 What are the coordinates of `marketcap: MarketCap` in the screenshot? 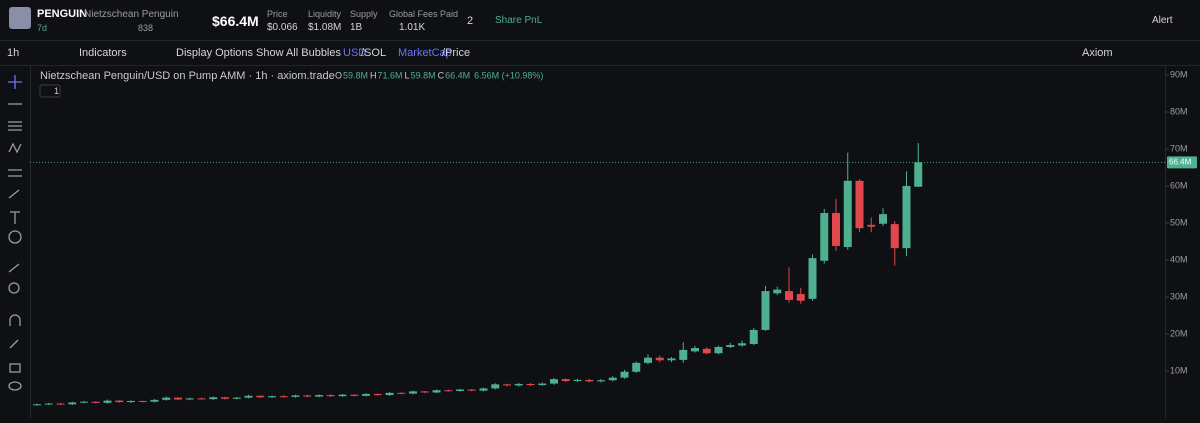 It's located at (425, 53).